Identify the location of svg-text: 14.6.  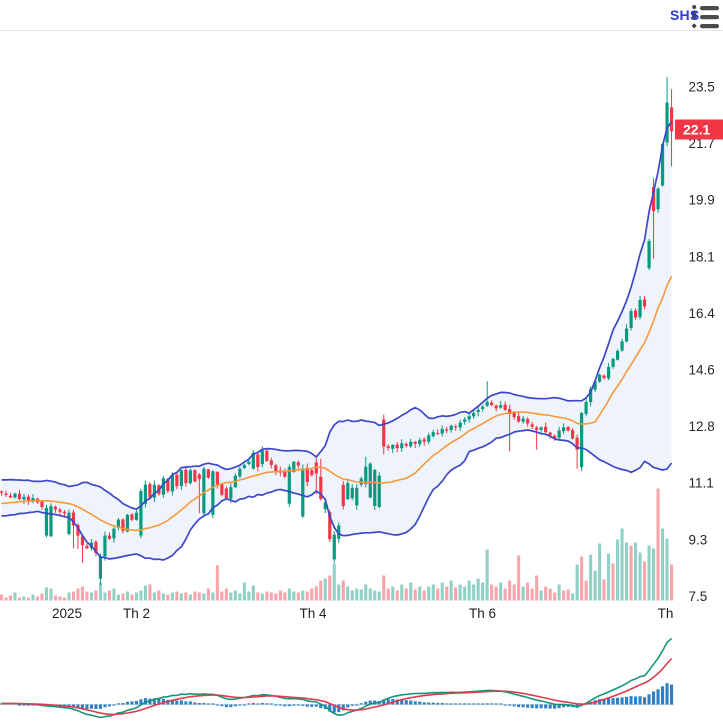
(702, 370).